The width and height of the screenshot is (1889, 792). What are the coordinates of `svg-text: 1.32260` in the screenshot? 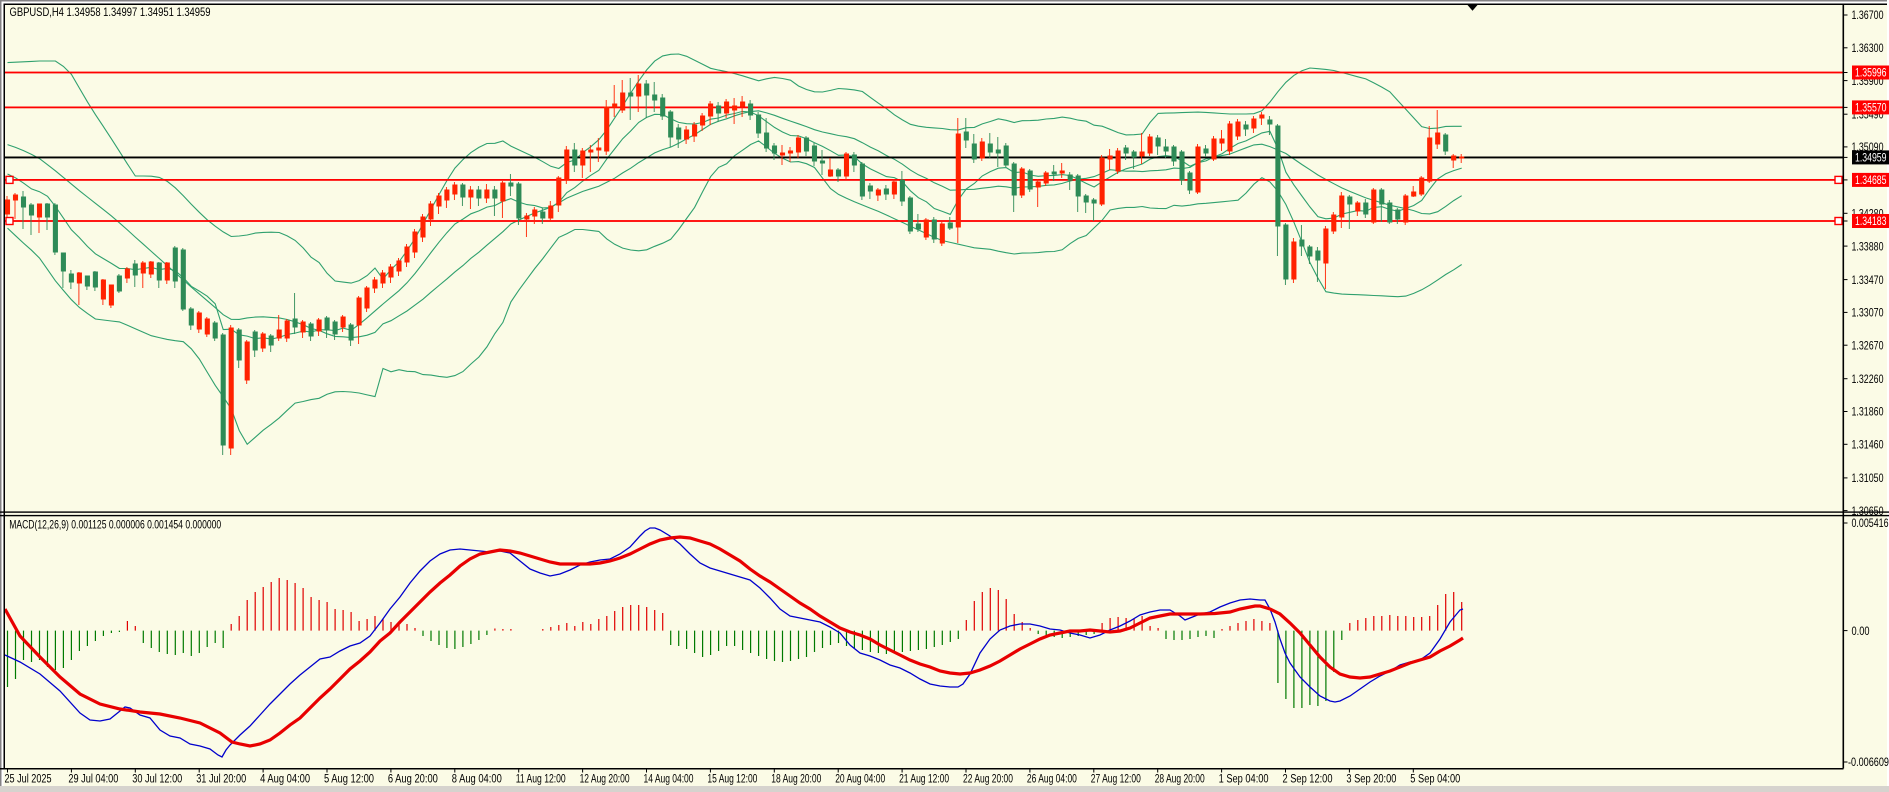 It's located at (1868, 380).